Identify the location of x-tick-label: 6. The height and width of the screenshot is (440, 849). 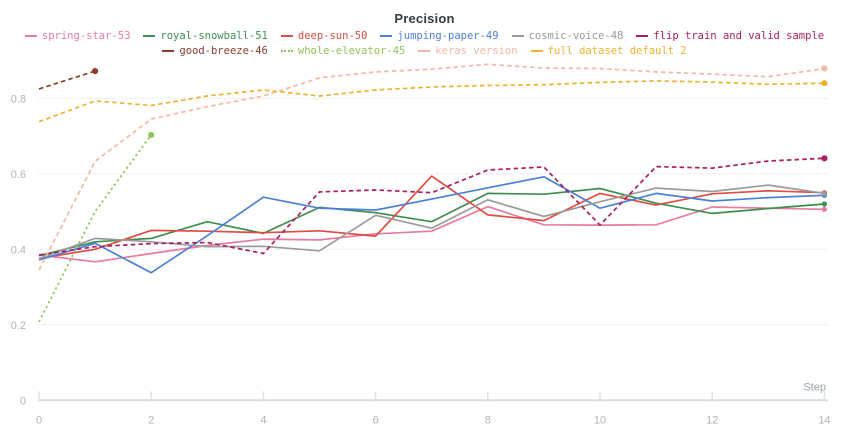
(376, 420).